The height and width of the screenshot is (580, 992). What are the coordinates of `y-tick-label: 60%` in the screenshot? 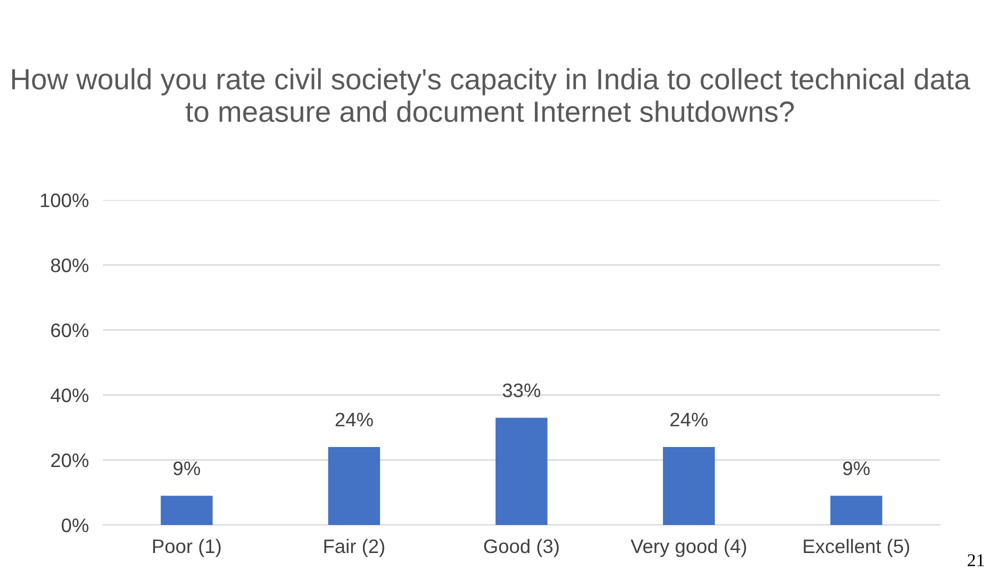 It's located at (69, 330).